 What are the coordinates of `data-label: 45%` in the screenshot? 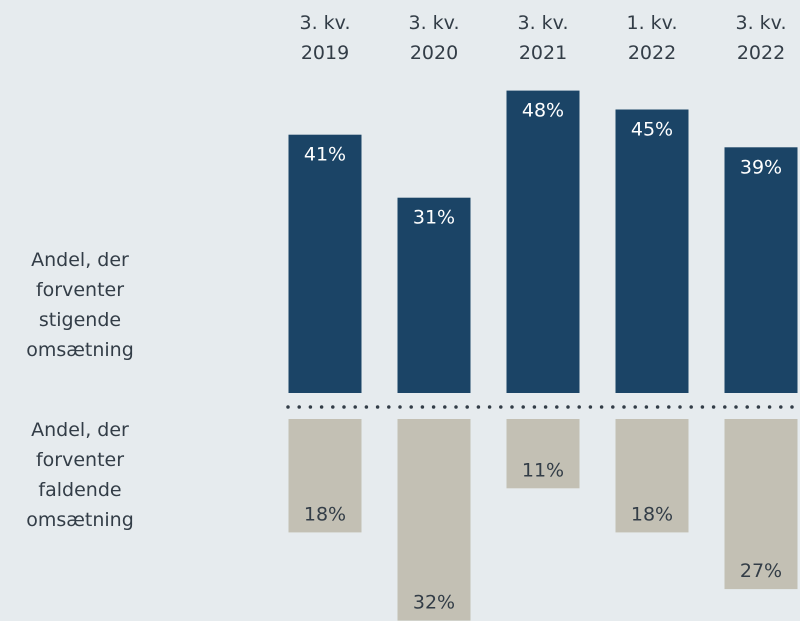 It's located at (652, 130).